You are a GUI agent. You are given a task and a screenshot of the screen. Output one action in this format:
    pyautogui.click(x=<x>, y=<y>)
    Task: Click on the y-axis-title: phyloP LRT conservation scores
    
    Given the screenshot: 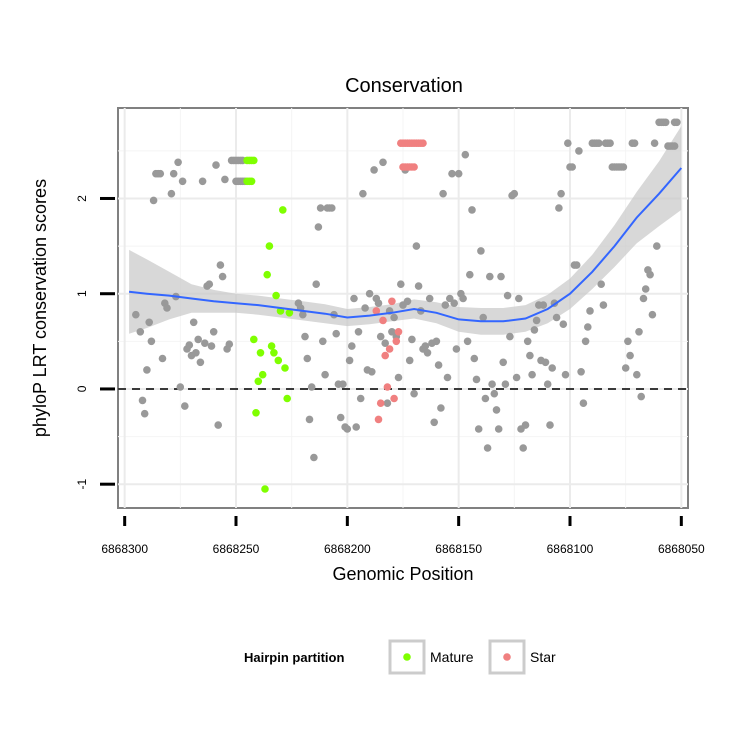 What is the action you would take?
    pyautogui.click(x=40, y=308)
    